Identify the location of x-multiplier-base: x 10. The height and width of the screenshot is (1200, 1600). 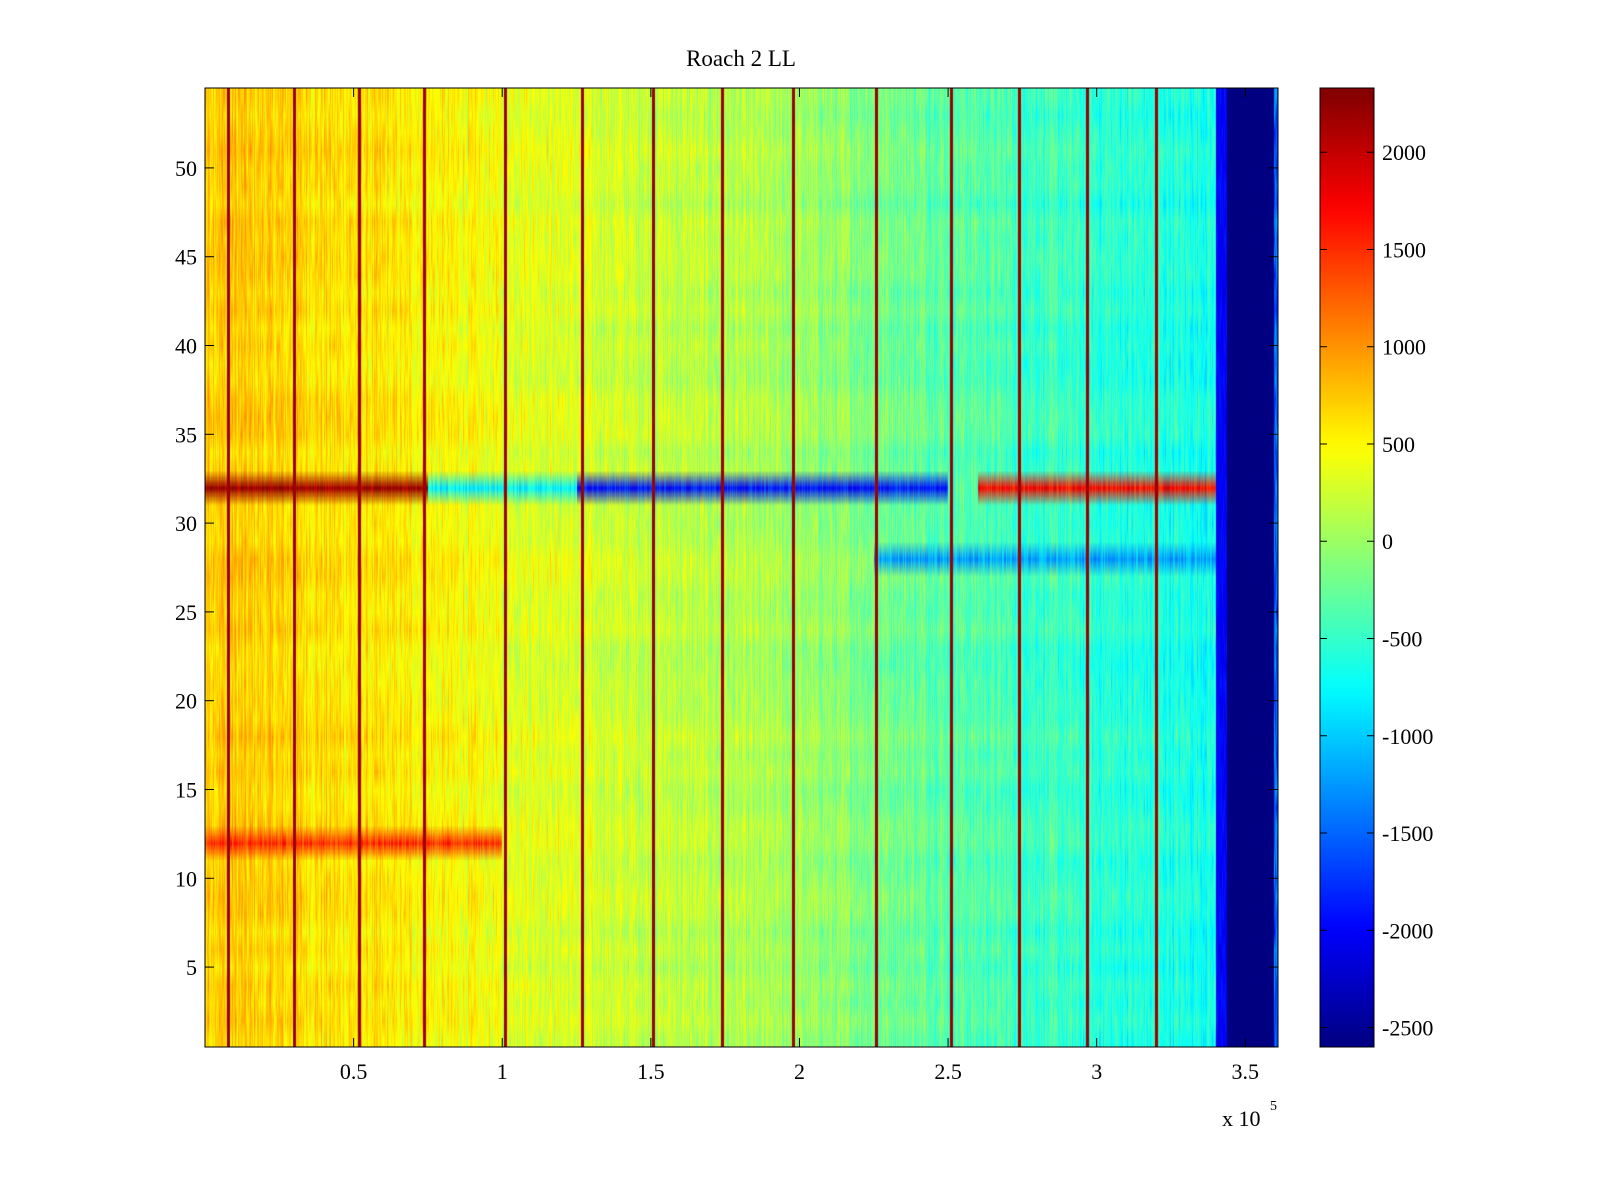
(1241, 1118).